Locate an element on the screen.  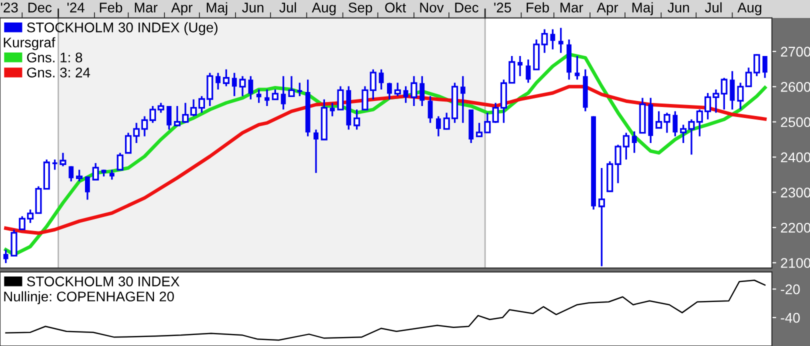
legend-label: Gns. 1: 8 is located at coordinates (54, 57).